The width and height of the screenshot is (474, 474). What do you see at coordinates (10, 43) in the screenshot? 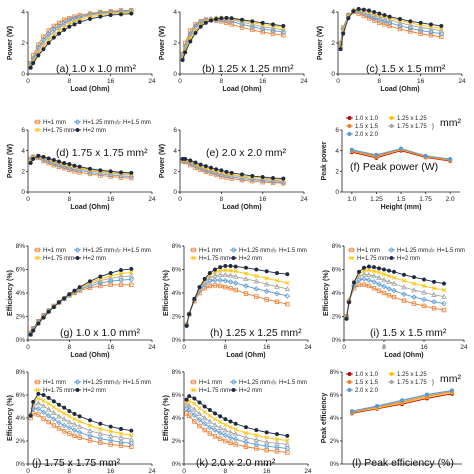
I see `y-axis-label: Power (W)` at bounding box center [10, 43].